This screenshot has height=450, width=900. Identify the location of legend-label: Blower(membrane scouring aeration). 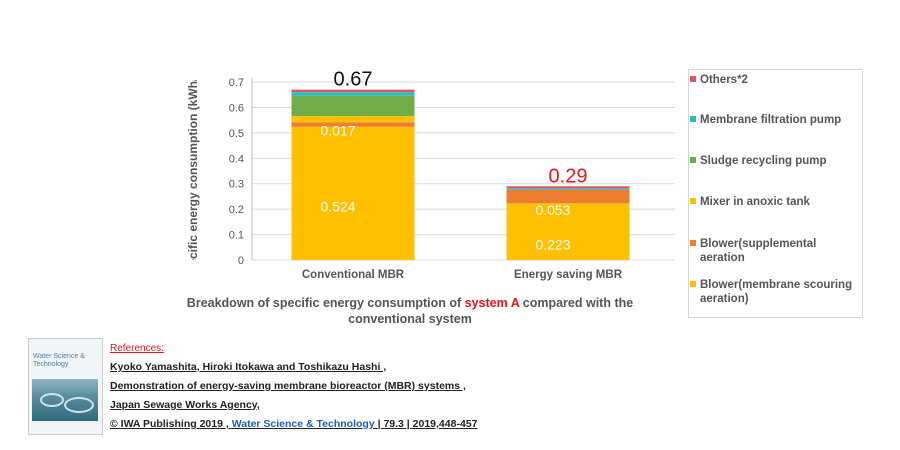
(776, 292).